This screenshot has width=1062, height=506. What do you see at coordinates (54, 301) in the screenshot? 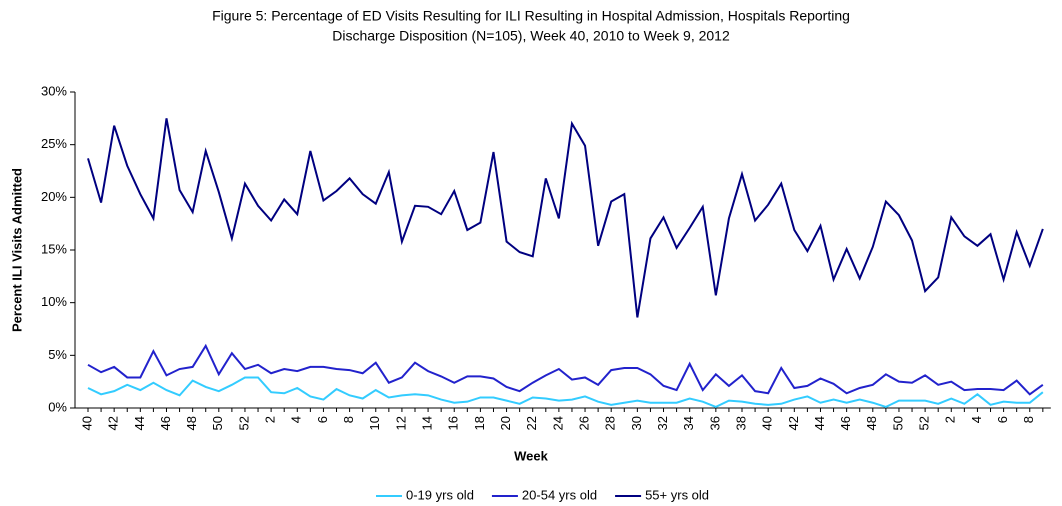
I see `y-tick-label: 10%` at bounding box center [54, 301].